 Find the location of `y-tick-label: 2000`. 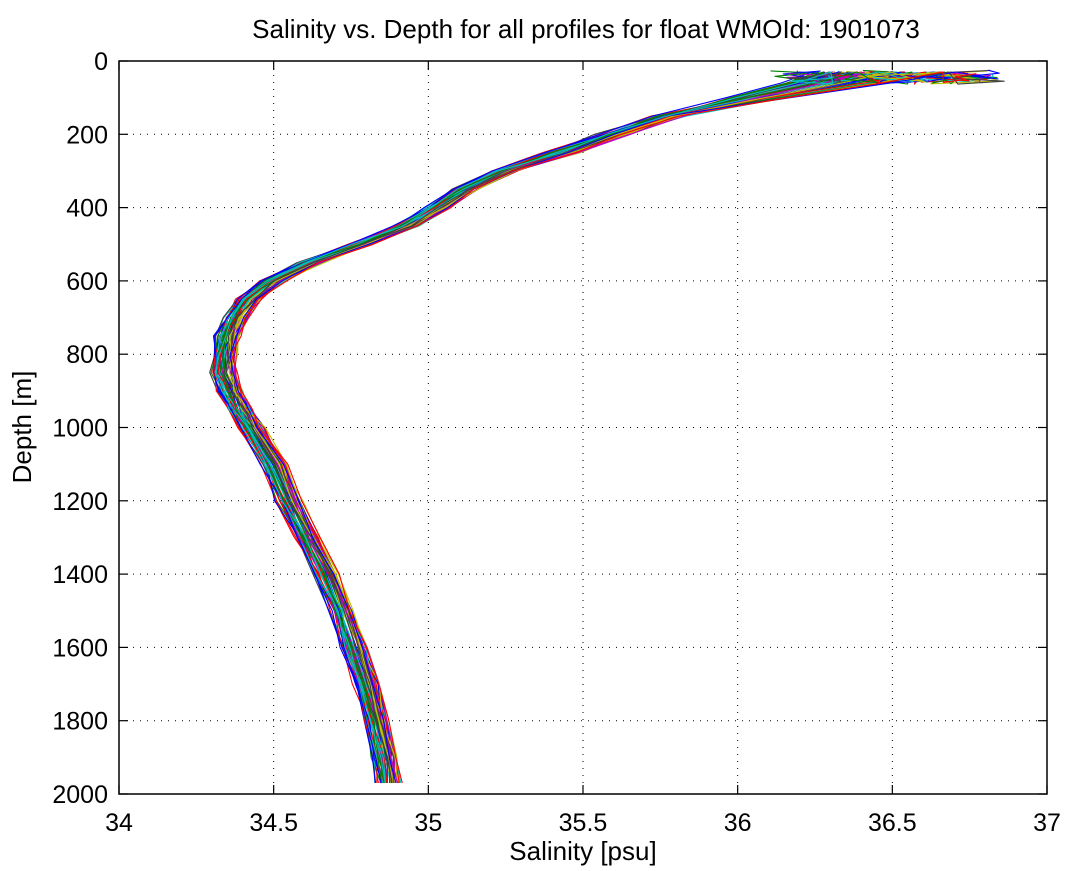

y-tick-label: 2000 is located at coordinates (80, 795).